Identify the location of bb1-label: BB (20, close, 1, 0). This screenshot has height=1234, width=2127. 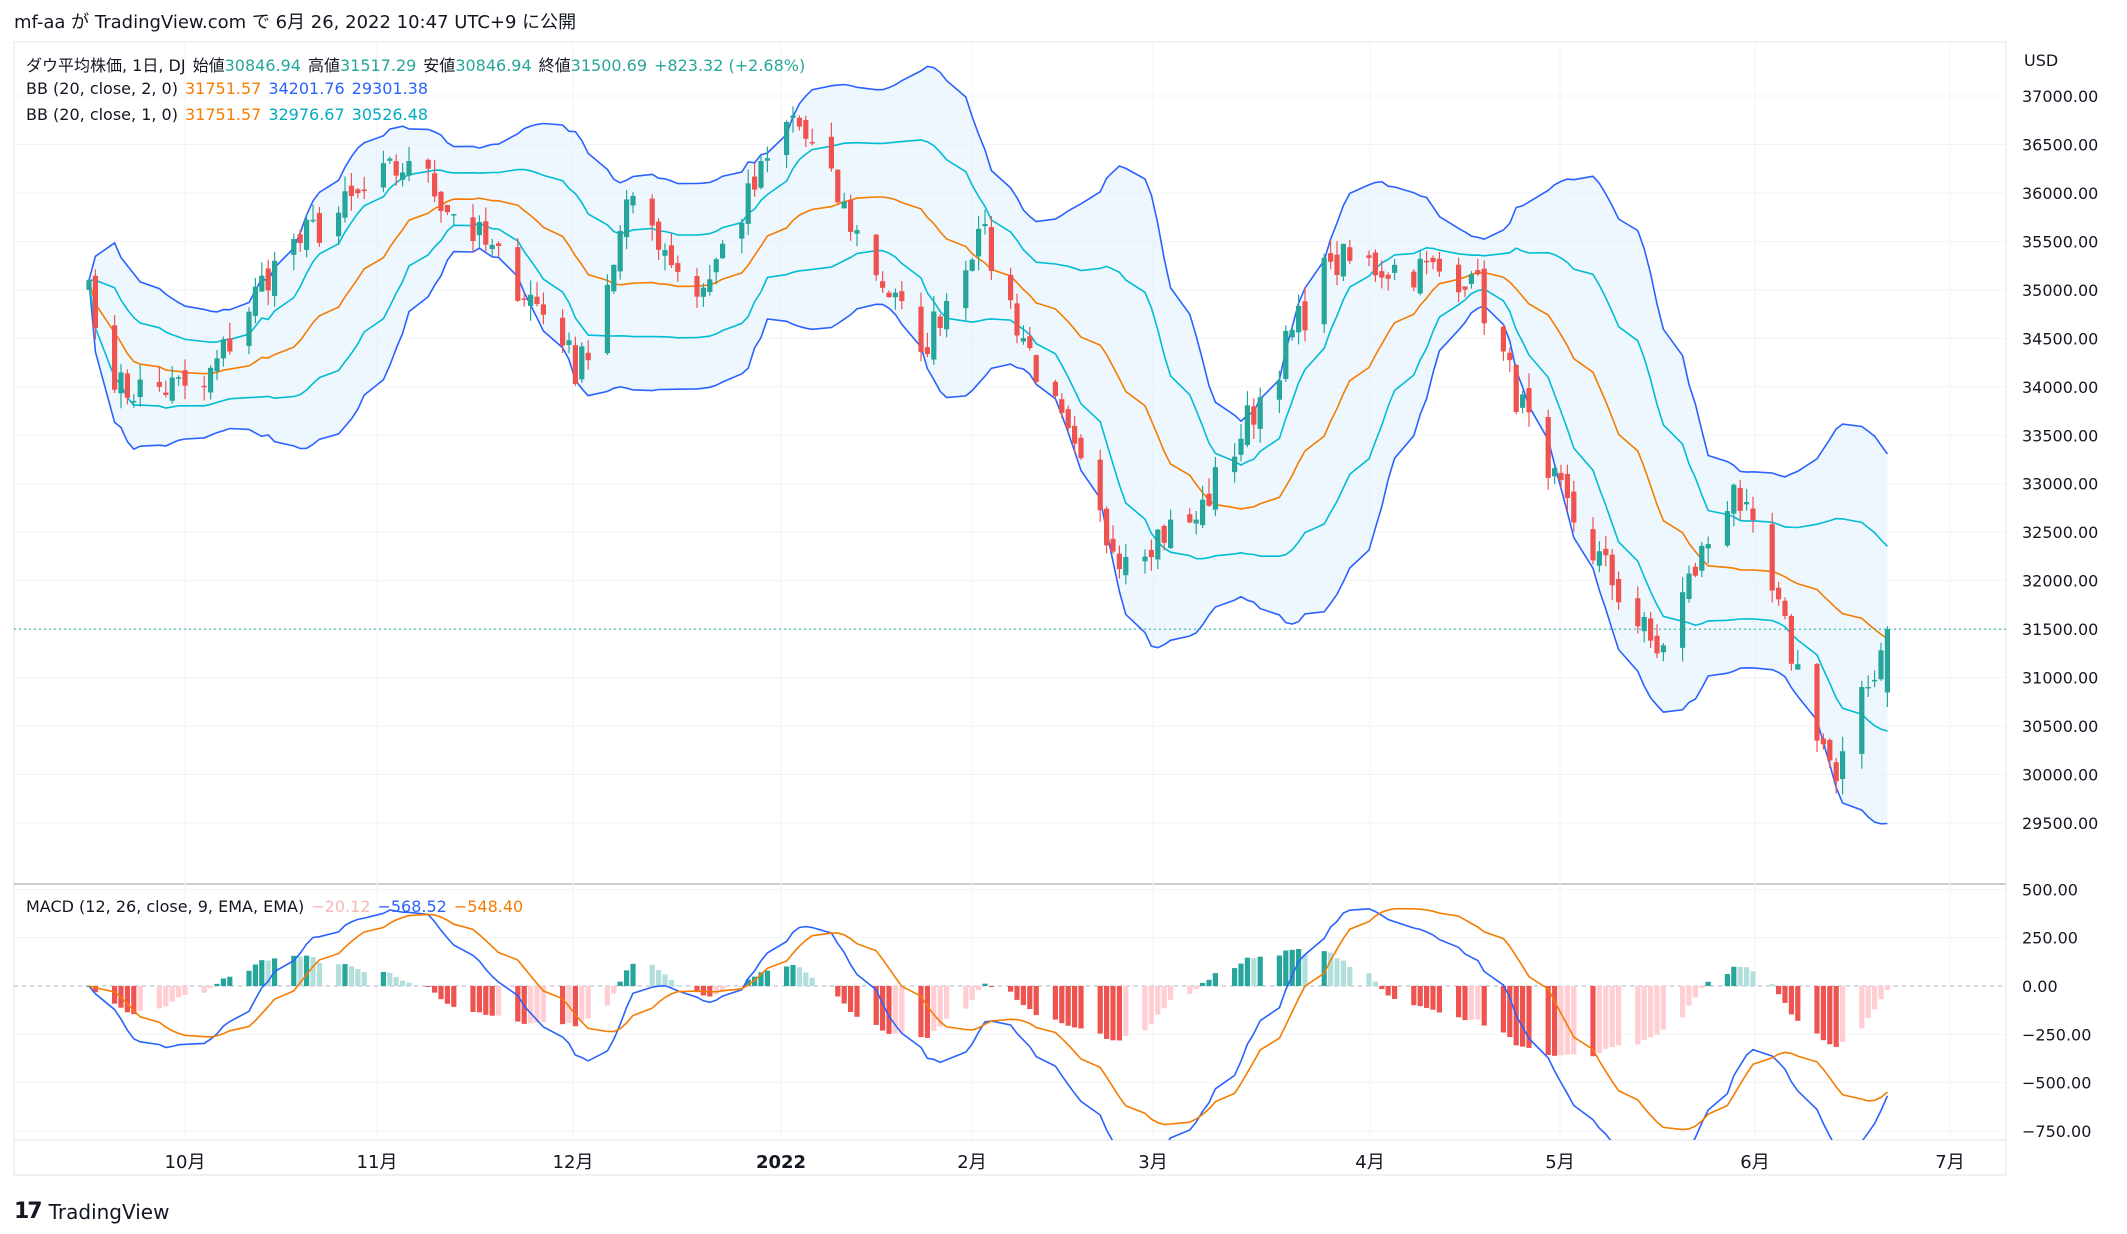
(102, 114).